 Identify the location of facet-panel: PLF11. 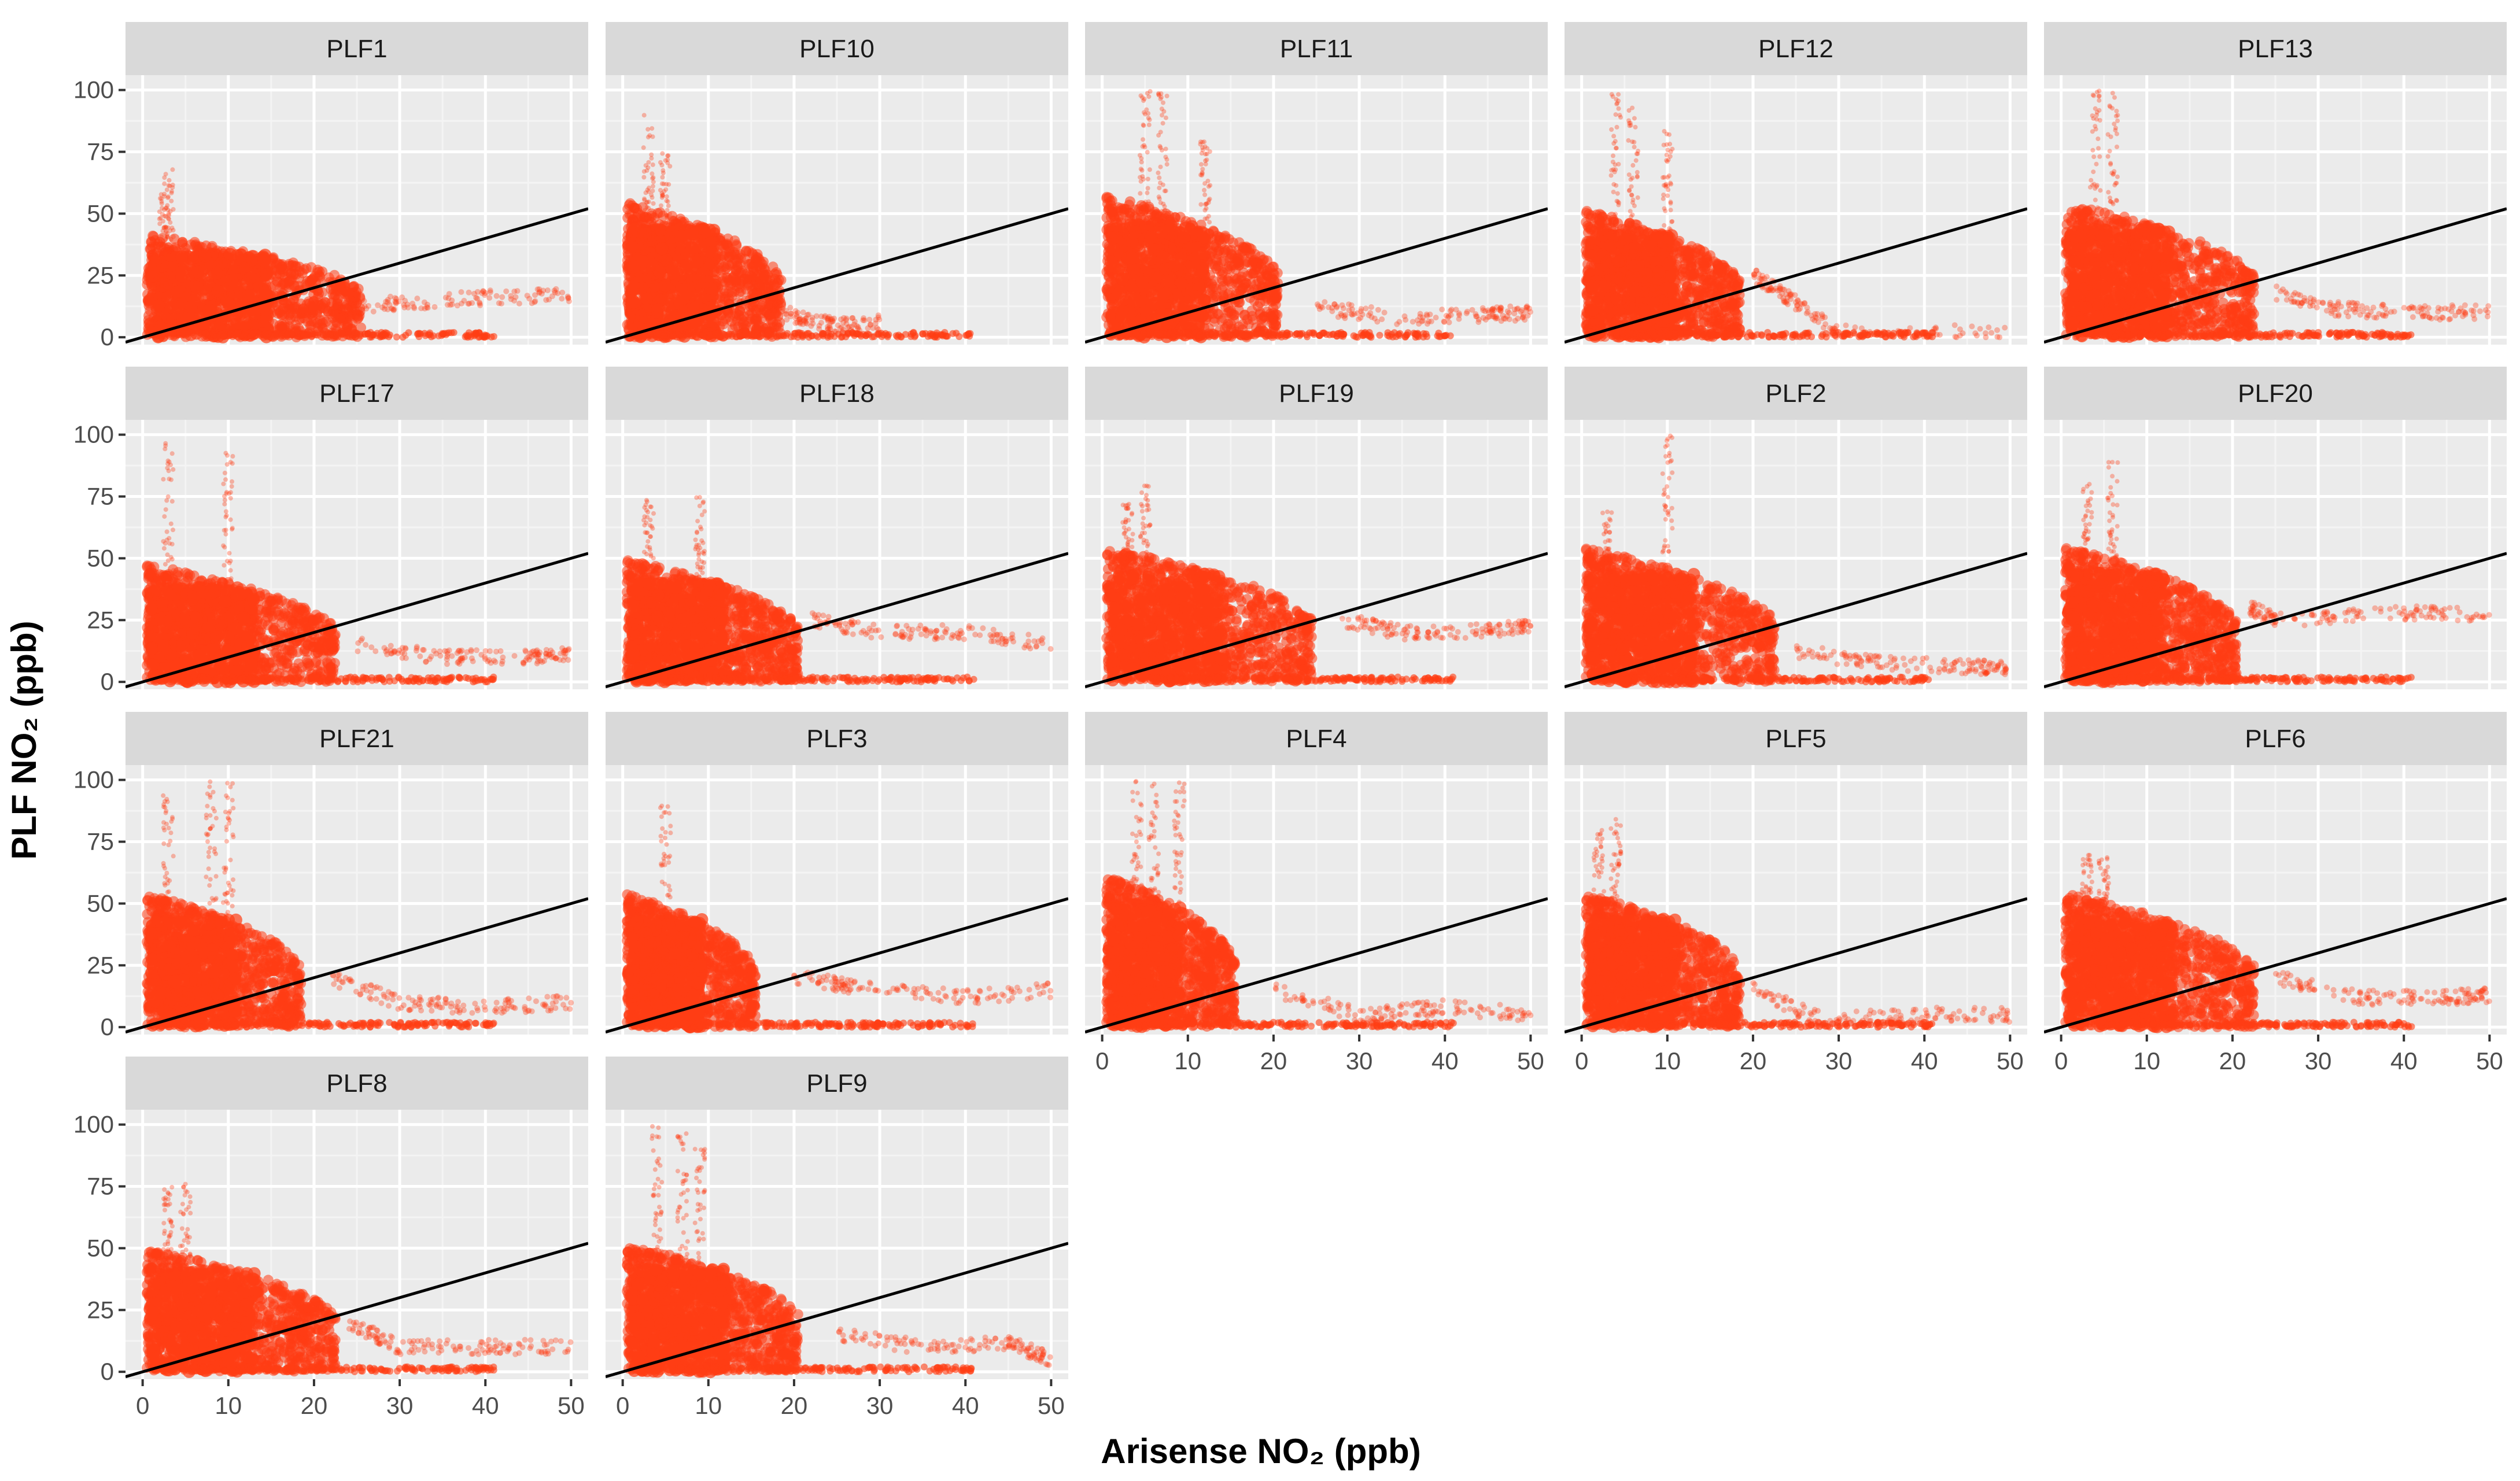
(1316, 184).